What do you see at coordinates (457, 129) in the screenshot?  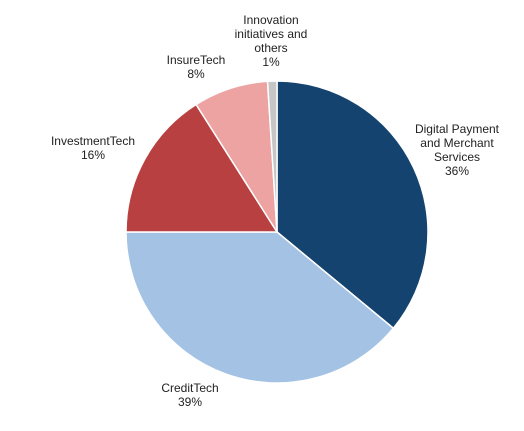 I see `slice-name-line-0-0: Digital Payment` at bounding box center [457, 129].